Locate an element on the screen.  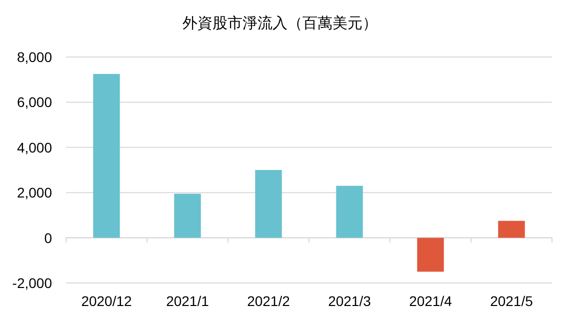
y-tick-label: 8,000 is located at coordinates (34, 57).